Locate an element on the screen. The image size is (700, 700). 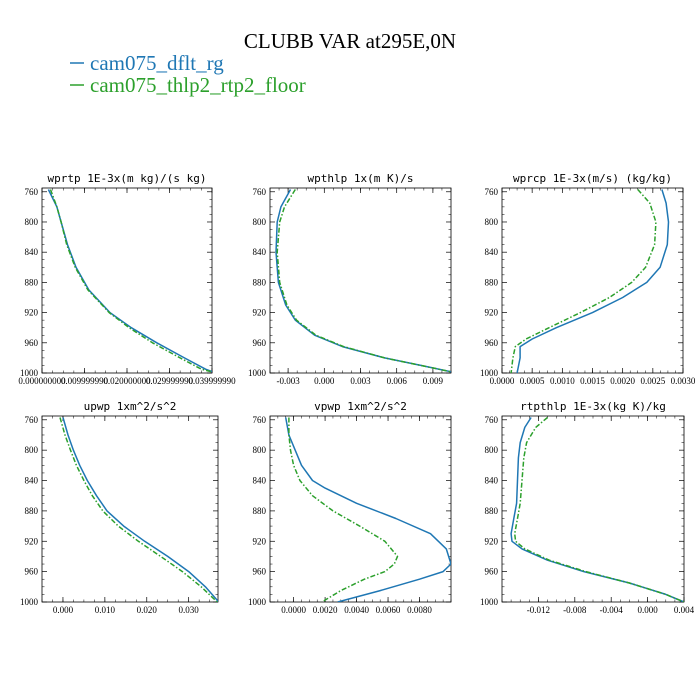
x-tick-label: 0.0010 is located at coordinates (562, 381).